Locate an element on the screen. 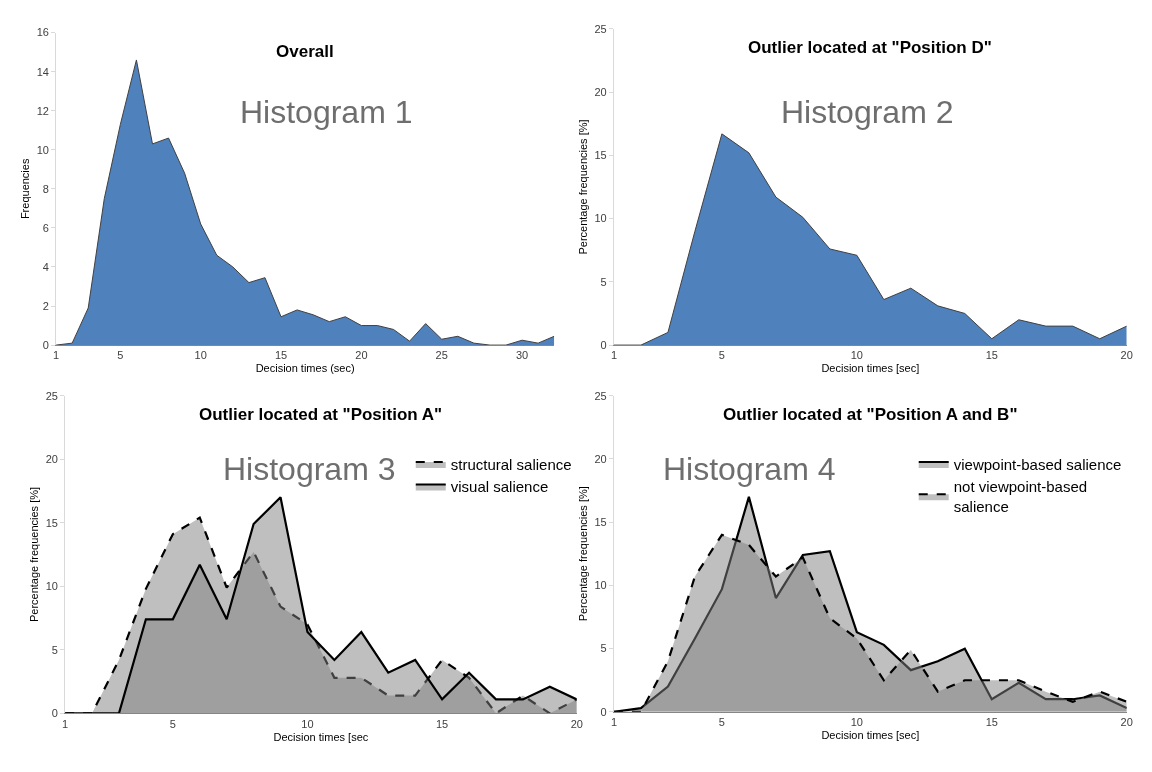  y-tick-label: 16 is located at coordinates (42, 32).